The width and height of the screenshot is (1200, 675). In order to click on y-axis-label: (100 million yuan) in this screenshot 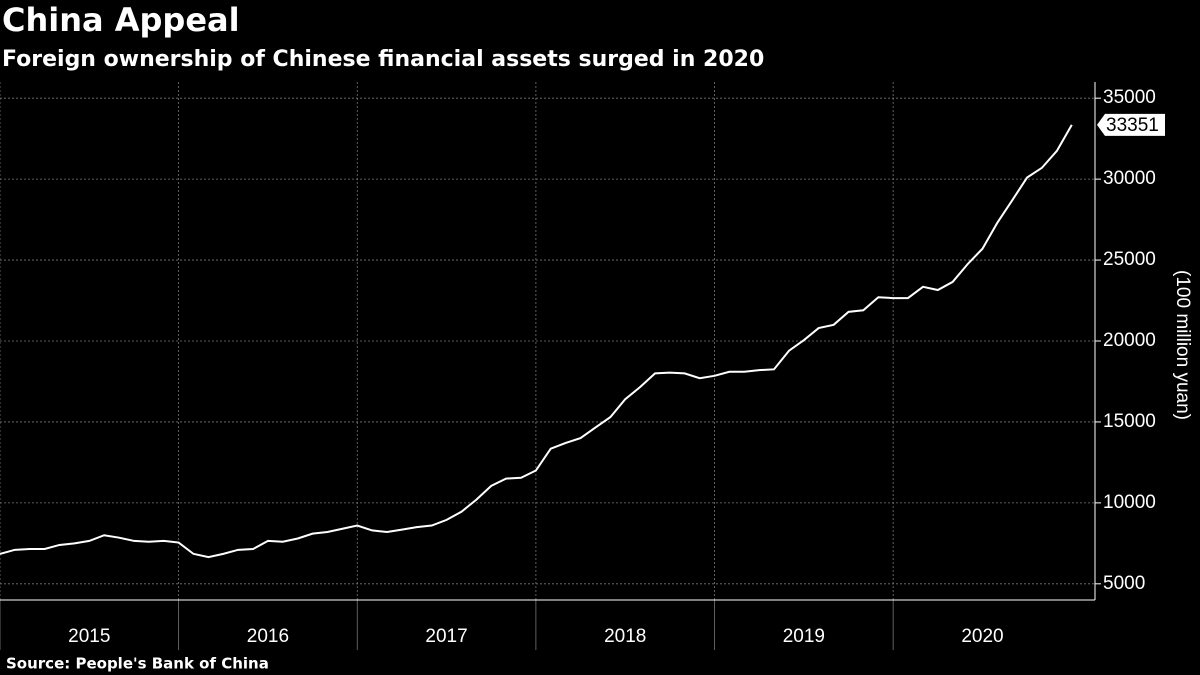, I will do `click(1182, 345)`.